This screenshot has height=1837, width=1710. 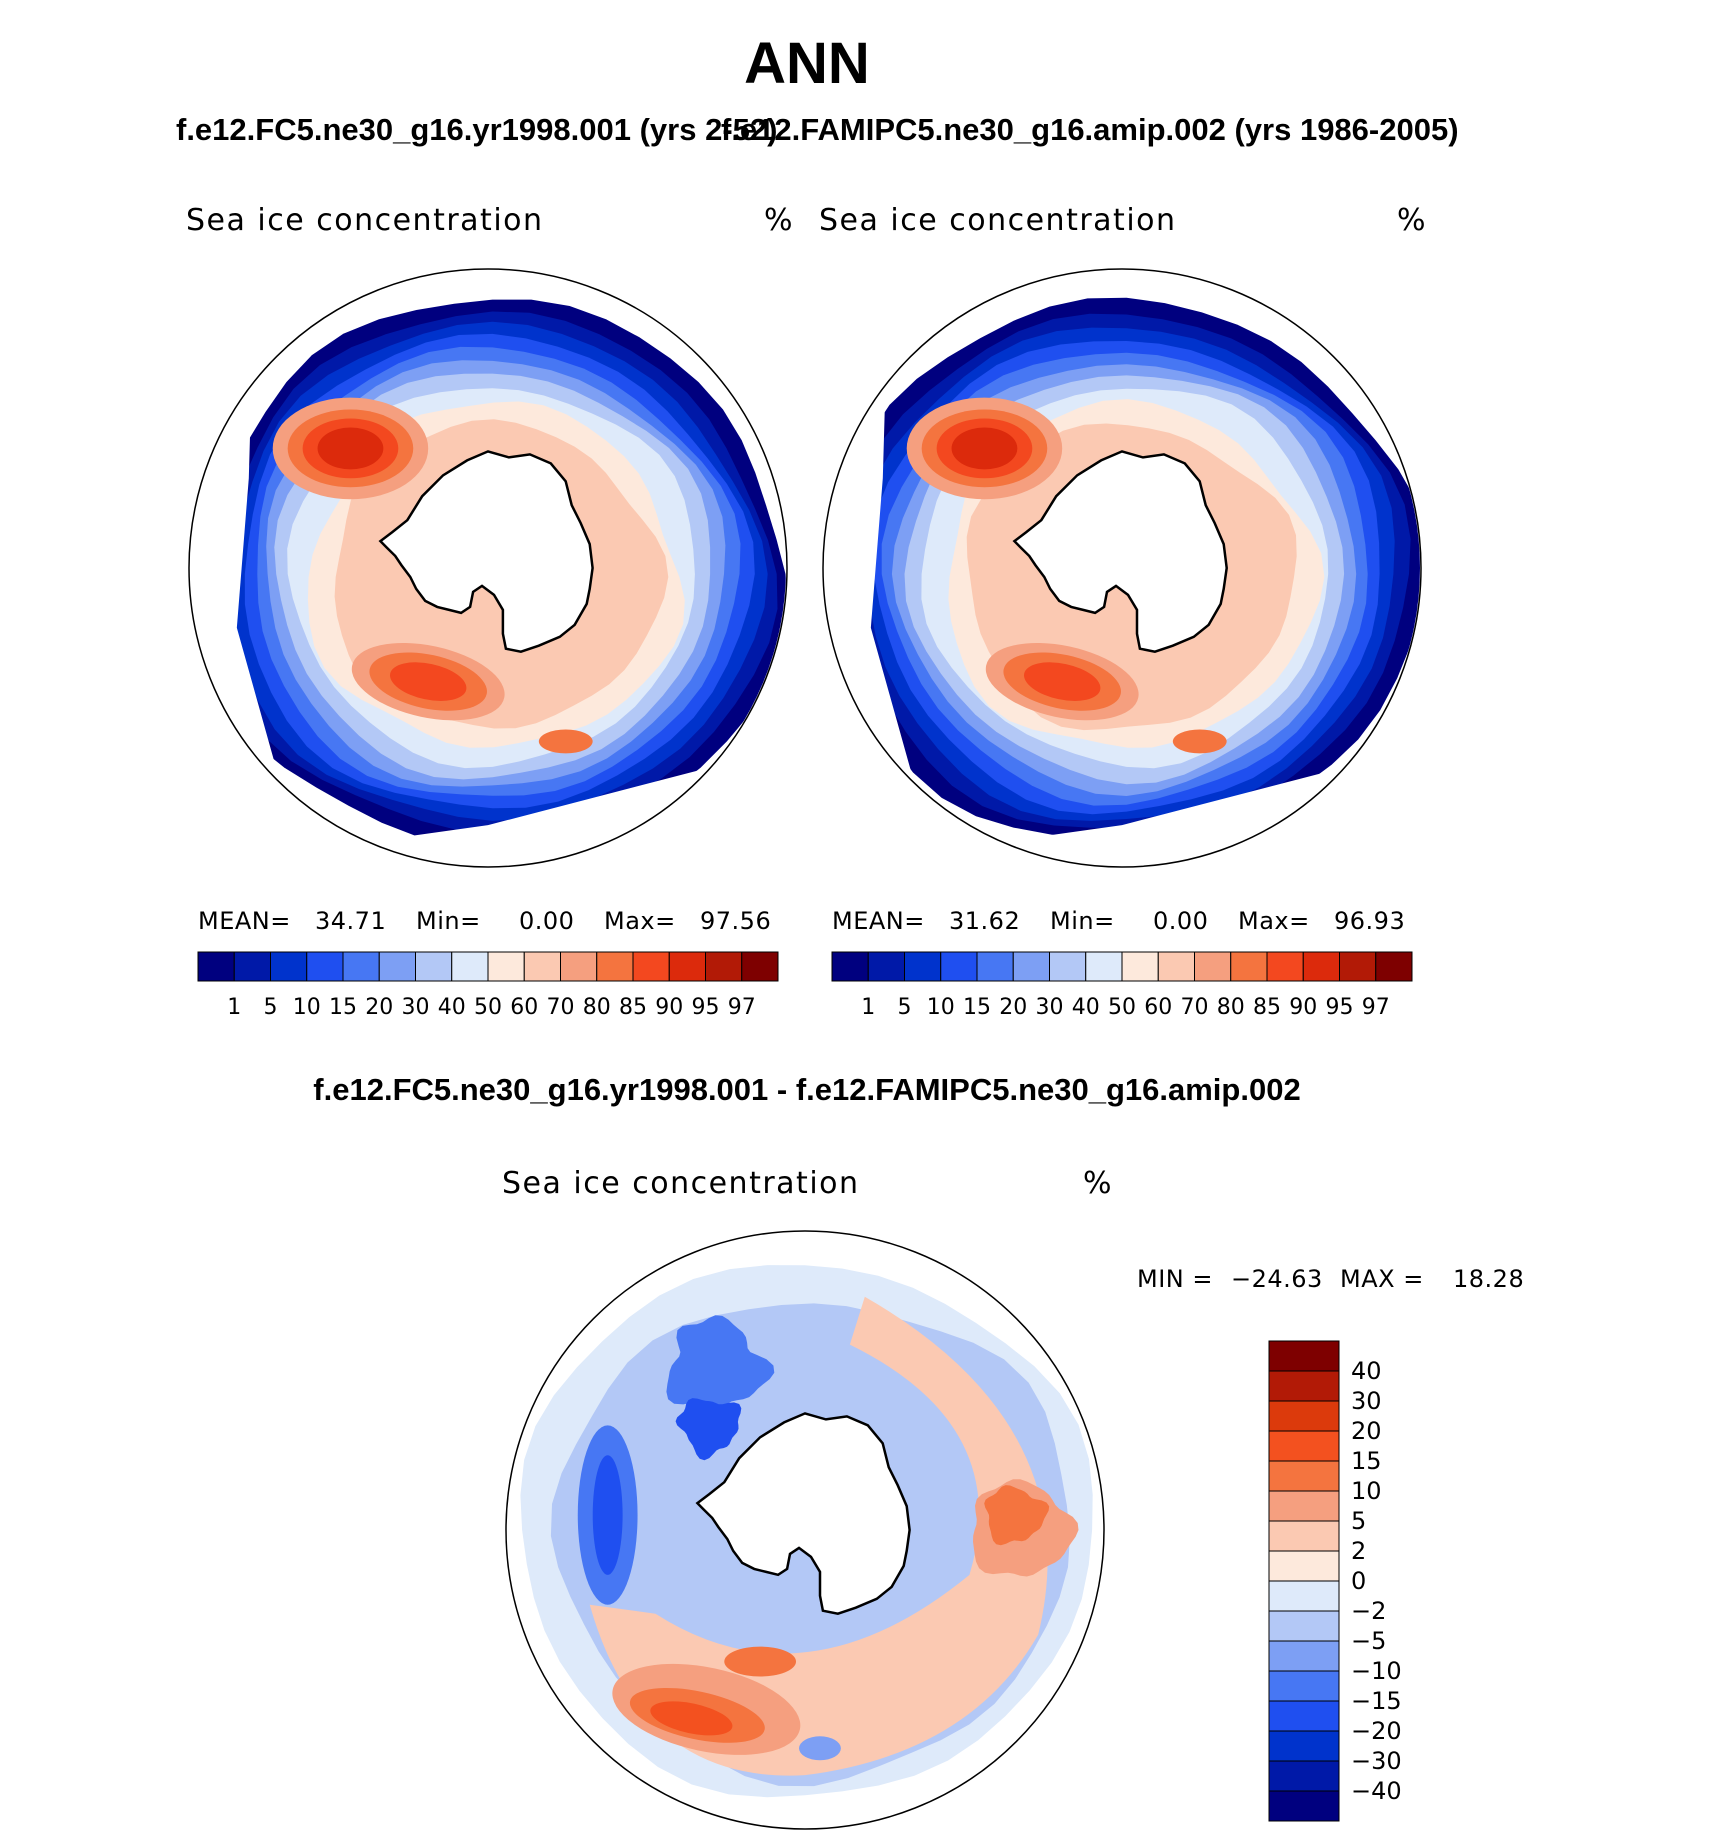 What do you see at coordinates (640, 921) in the screenshot?
I see `panel1-max-label: Max=` at bounding box center [640, 921].